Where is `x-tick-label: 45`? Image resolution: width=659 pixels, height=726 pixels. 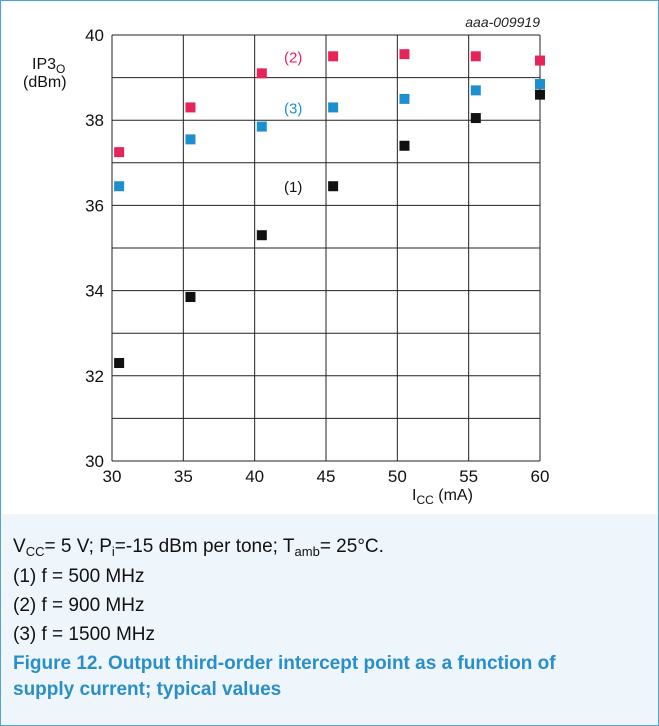 x-tick-label: 45 is located at coordinates (326, 476).